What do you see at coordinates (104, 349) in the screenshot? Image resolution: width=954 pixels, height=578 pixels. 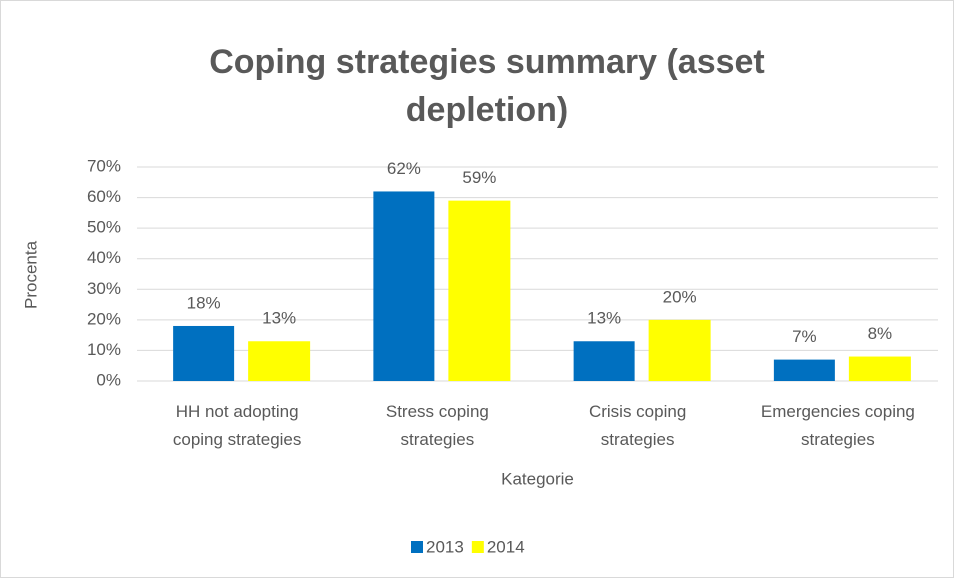 I see `y-tick-label: 10%` at bounding box center [104, 349].